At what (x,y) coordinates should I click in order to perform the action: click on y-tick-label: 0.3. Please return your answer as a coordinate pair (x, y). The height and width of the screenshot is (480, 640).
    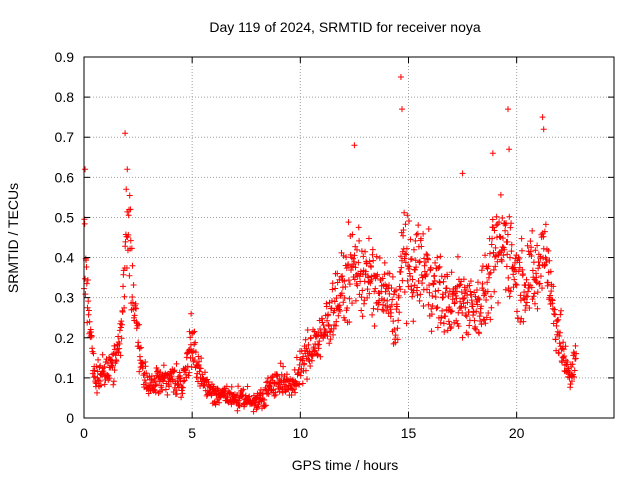
    Looking at the image, I should click on (65, 298).